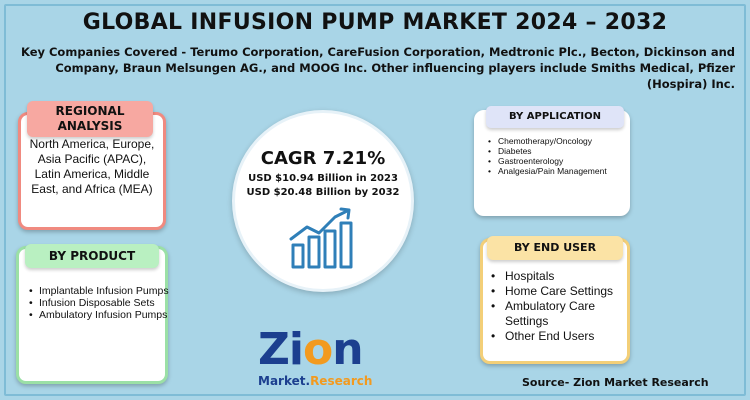 The height and width of the screenshot is (400, 750). What do you see at coordinates (92, 256) in the screenshot?
I see `by-product-header: BY PRODUCT` at bounding box center [92, 256].